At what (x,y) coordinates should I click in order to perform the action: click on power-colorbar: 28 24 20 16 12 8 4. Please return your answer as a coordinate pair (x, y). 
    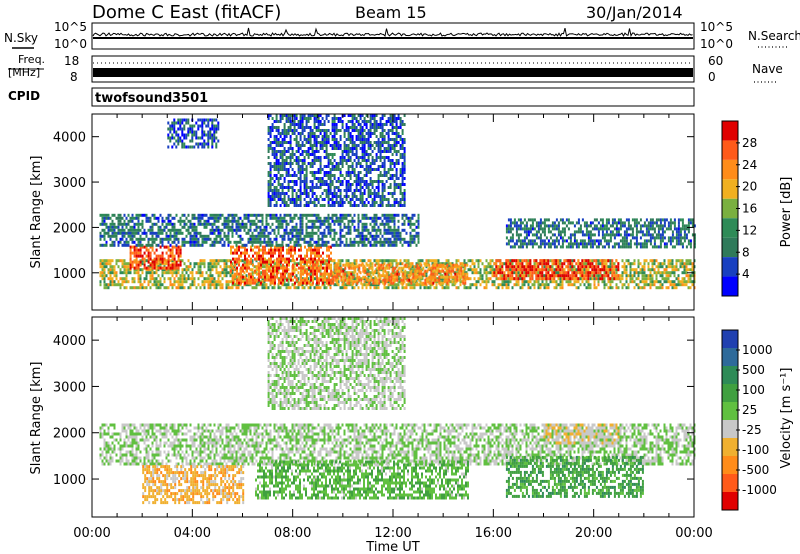
    Looking at the image, I should click on (739, 208).